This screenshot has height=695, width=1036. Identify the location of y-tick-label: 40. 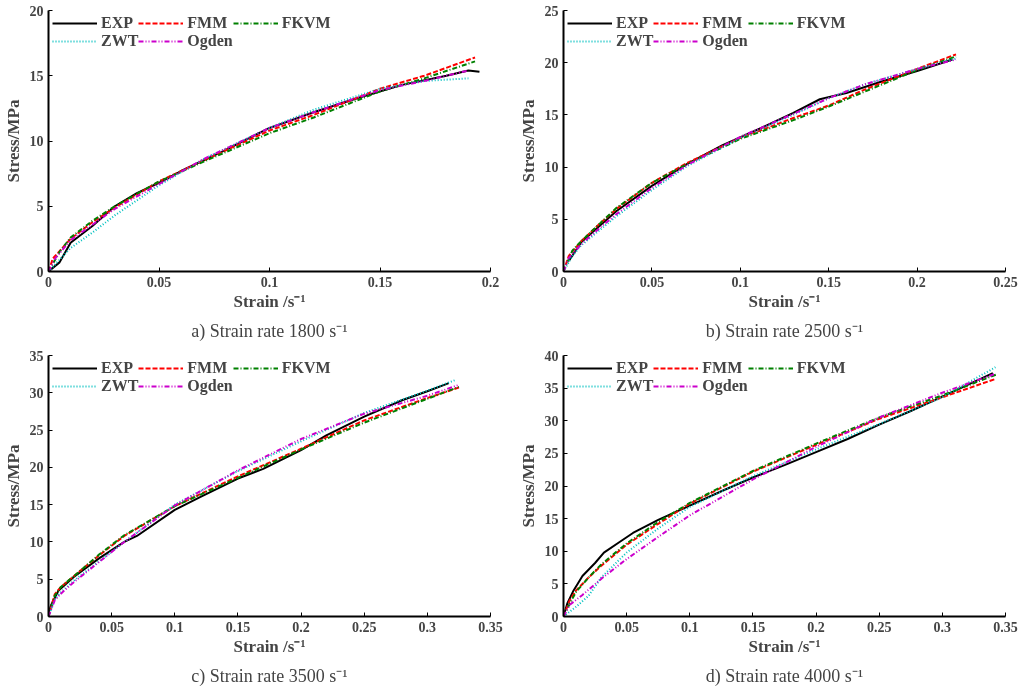
(551, 356).